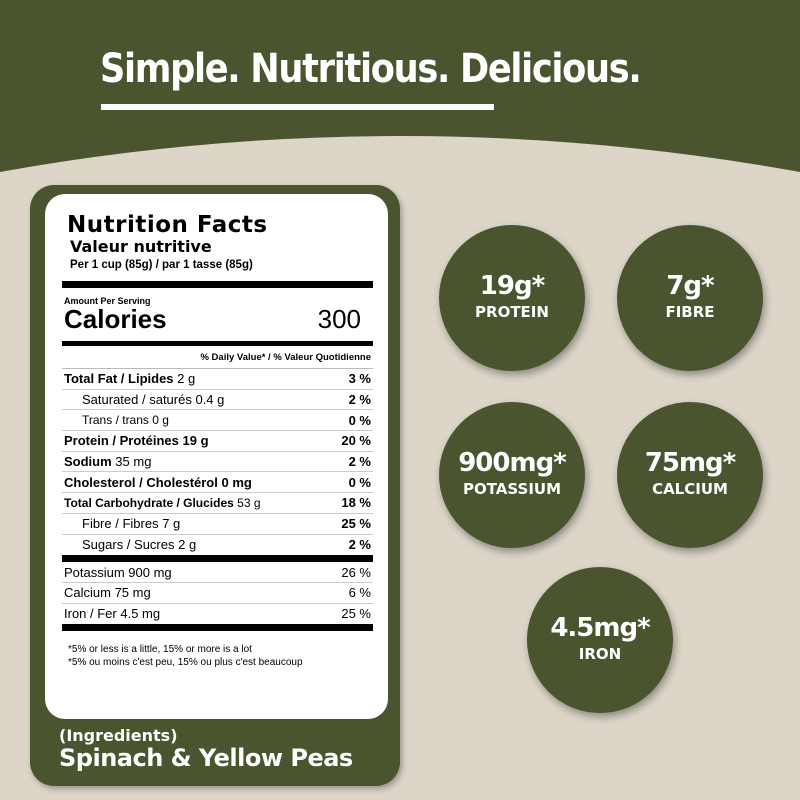  I want to click on highlight-name: FIBRE, so click(690, 312).